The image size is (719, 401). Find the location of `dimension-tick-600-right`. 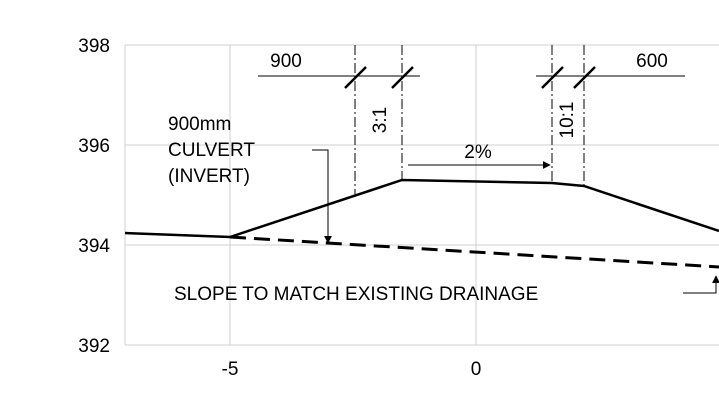

dimension-tick-600-right is located at coordinates (584, 77).